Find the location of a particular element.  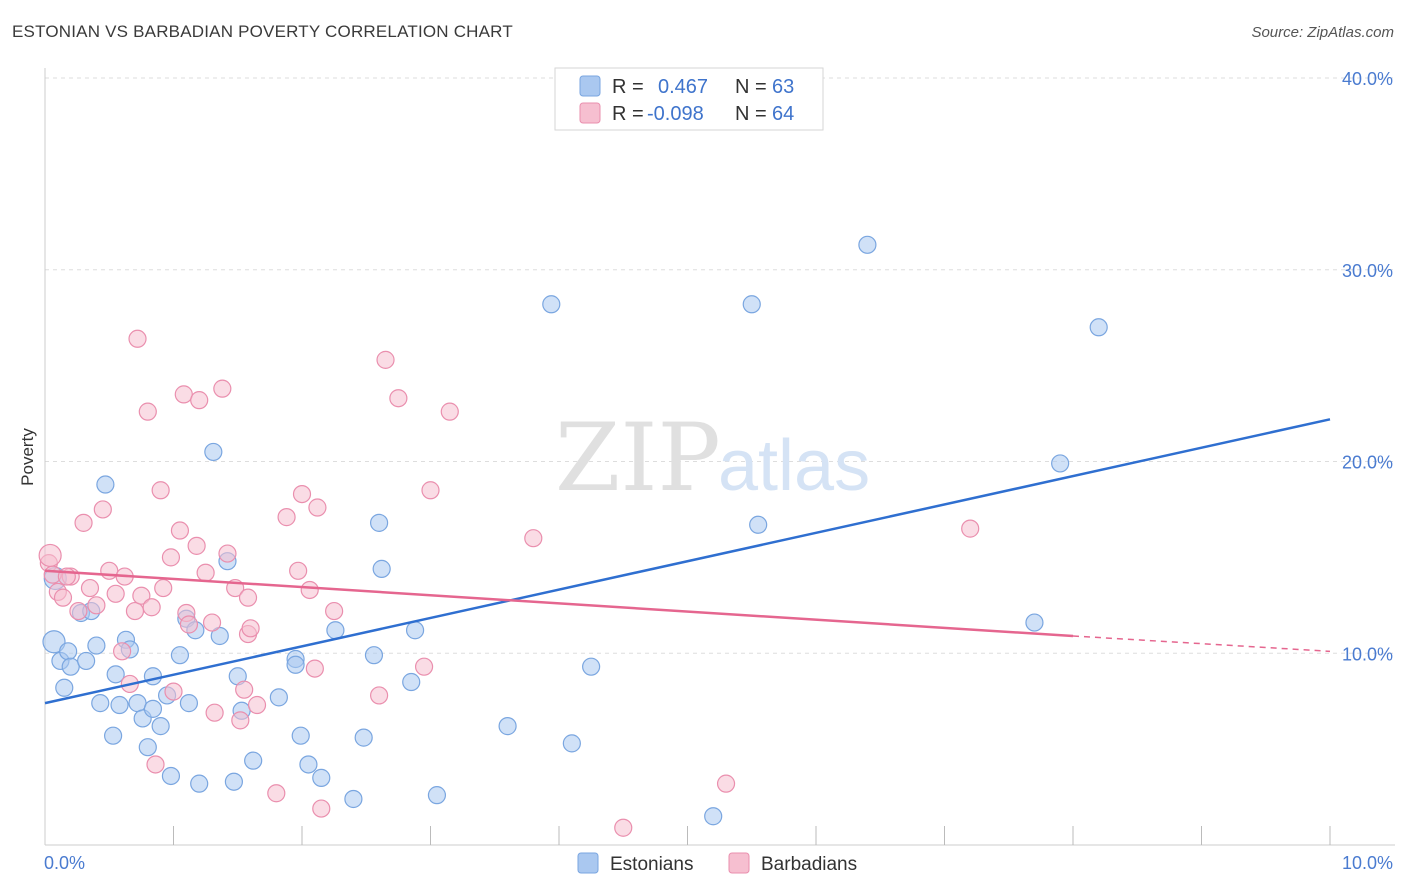

y-tick-label: 30.0% is located at coordinates (1367, 271).